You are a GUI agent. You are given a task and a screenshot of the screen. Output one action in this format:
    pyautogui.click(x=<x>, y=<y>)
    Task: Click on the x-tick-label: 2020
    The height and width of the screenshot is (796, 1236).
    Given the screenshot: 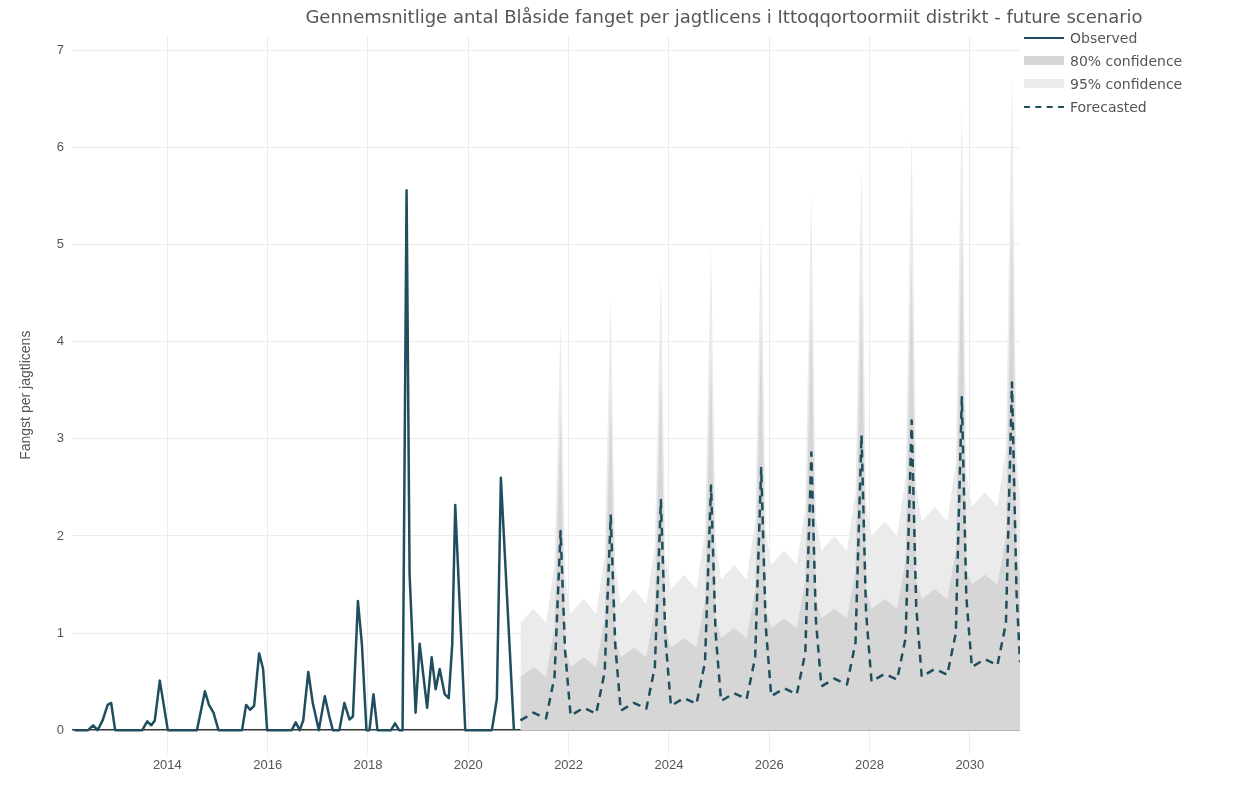 What is the action you would take?
    pyautogui.click(x=468, y=764)
    